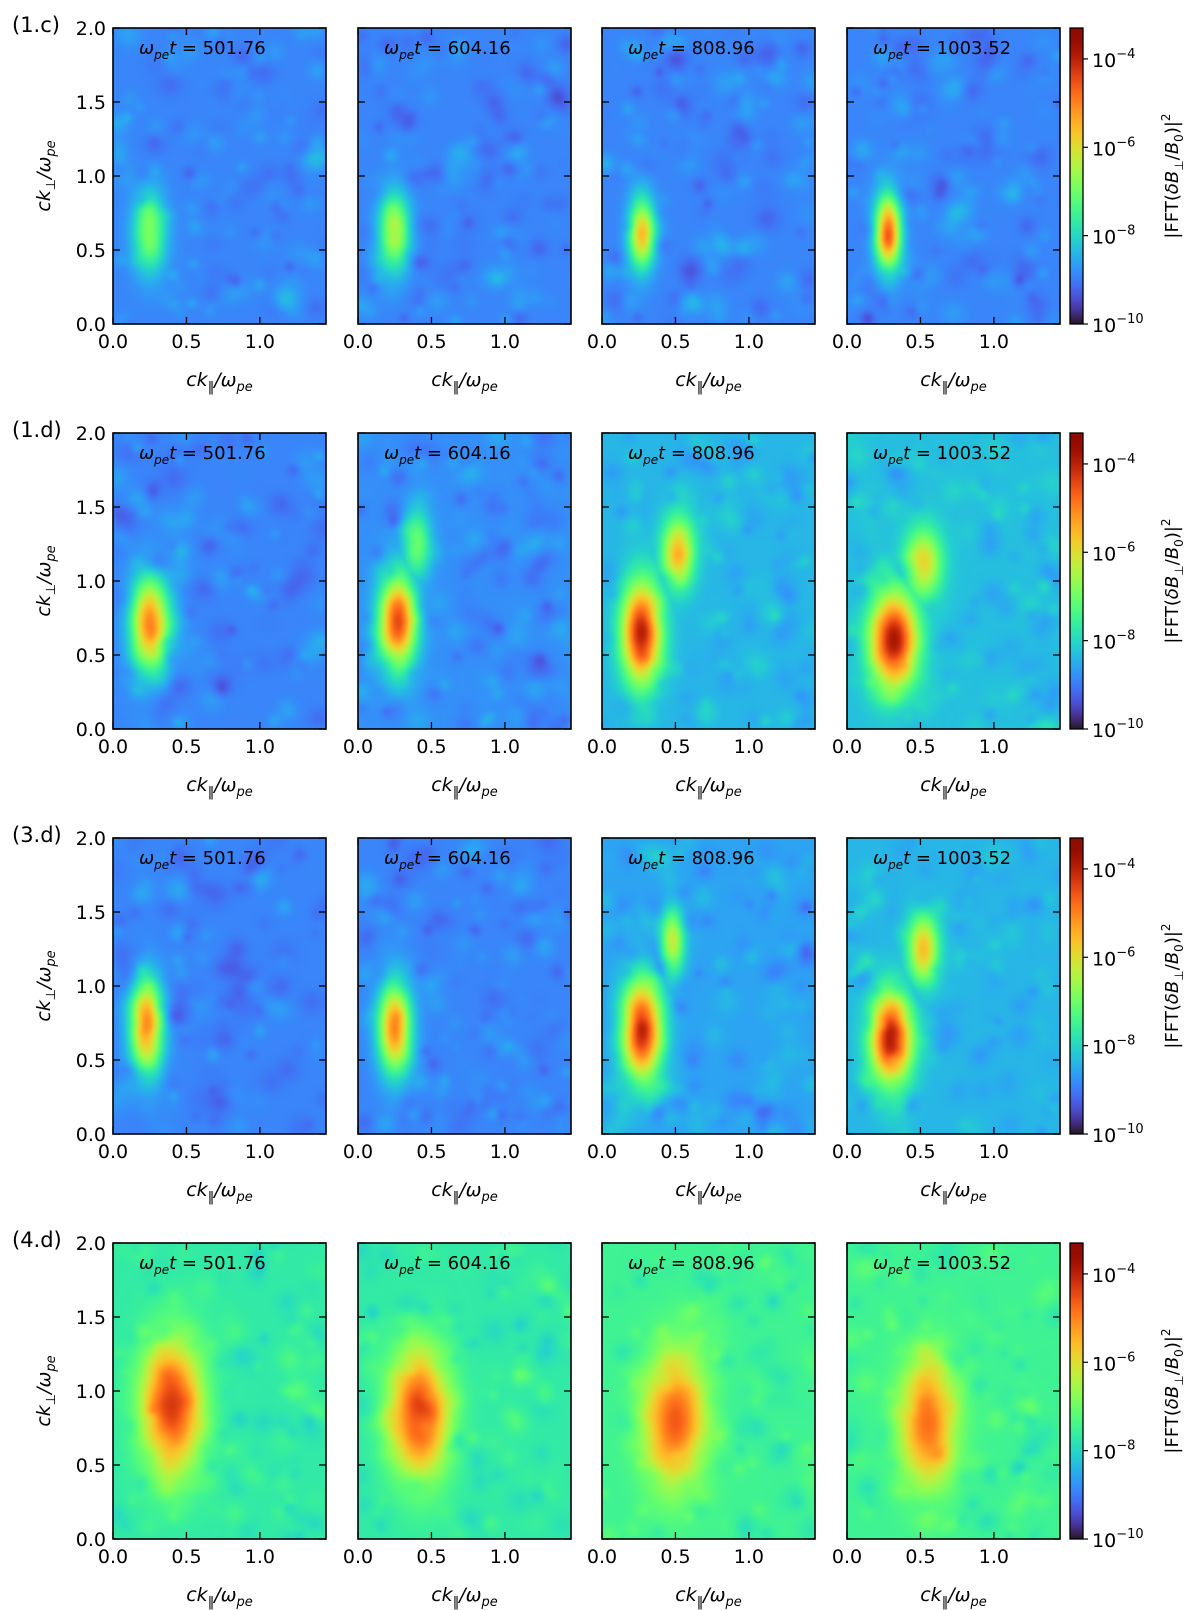 This screenshot has width=1200, height=1610. What do you see at coordinates (91, 1244) in the screenshot?
I see `y-tick-label: 2.0` at bounding box center [91, 1244].